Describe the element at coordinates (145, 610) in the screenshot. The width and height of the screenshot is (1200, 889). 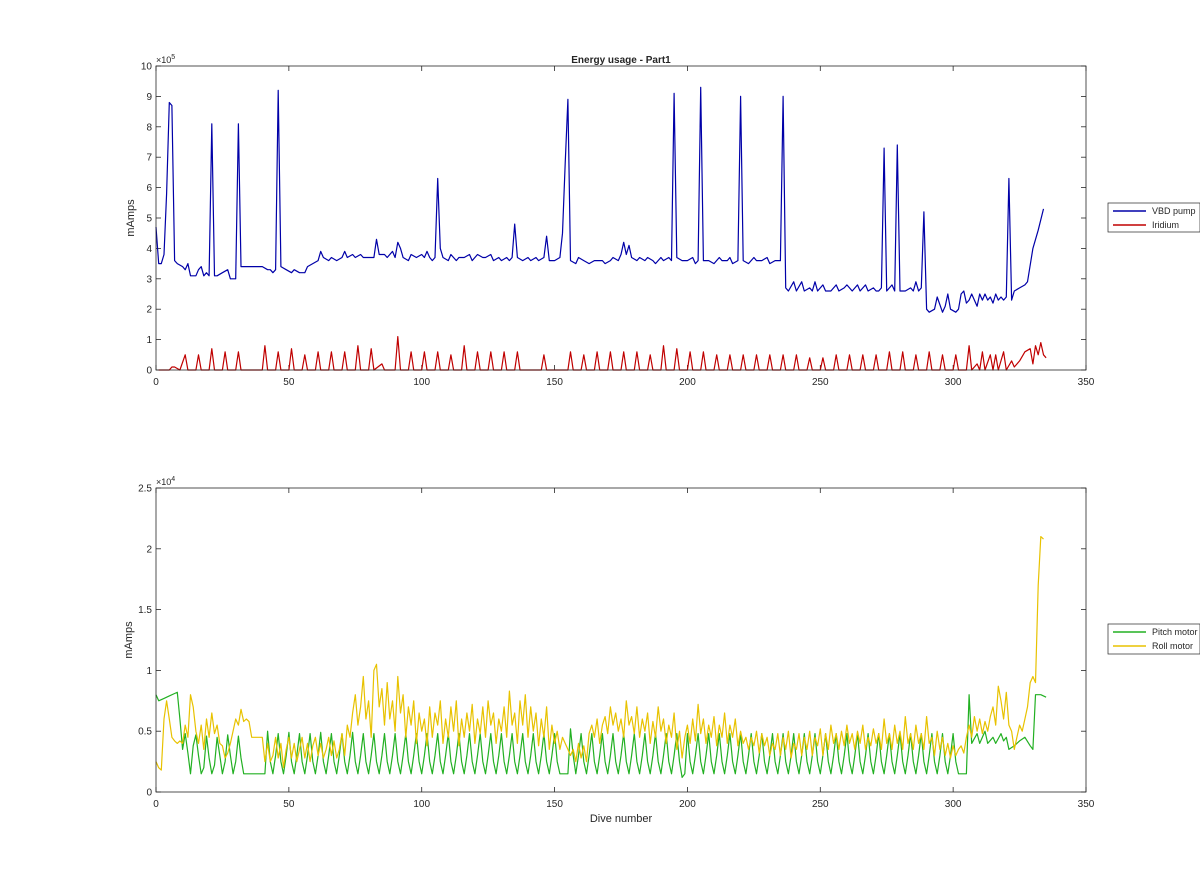
I see `y-tick-label: 1.5` at that location.